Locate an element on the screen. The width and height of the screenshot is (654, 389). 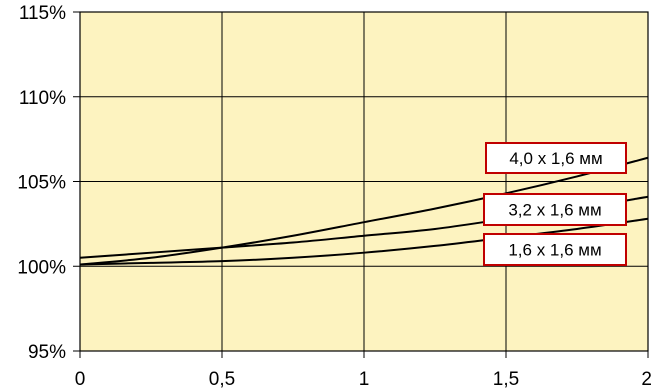
x-tick-label-0: 0 is located at coordinates (80, 379).